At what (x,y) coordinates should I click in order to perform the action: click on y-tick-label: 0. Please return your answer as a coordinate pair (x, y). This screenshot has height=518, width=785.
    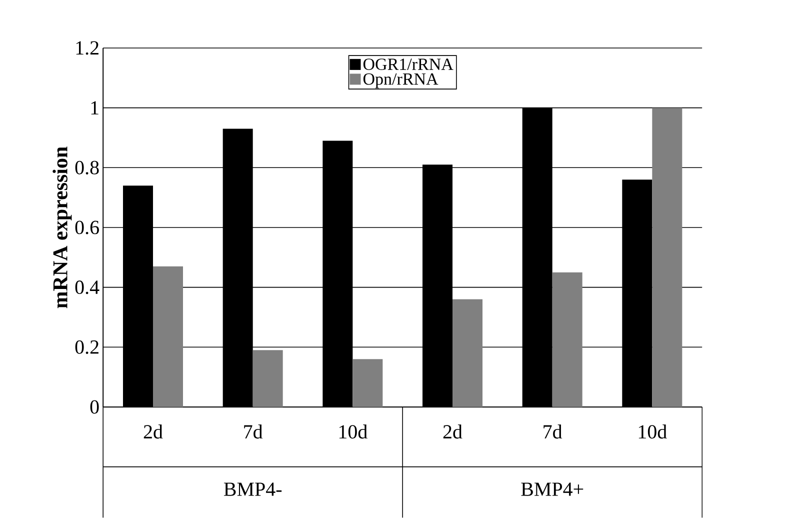
    Looking at the image, I should click on (94, 407).